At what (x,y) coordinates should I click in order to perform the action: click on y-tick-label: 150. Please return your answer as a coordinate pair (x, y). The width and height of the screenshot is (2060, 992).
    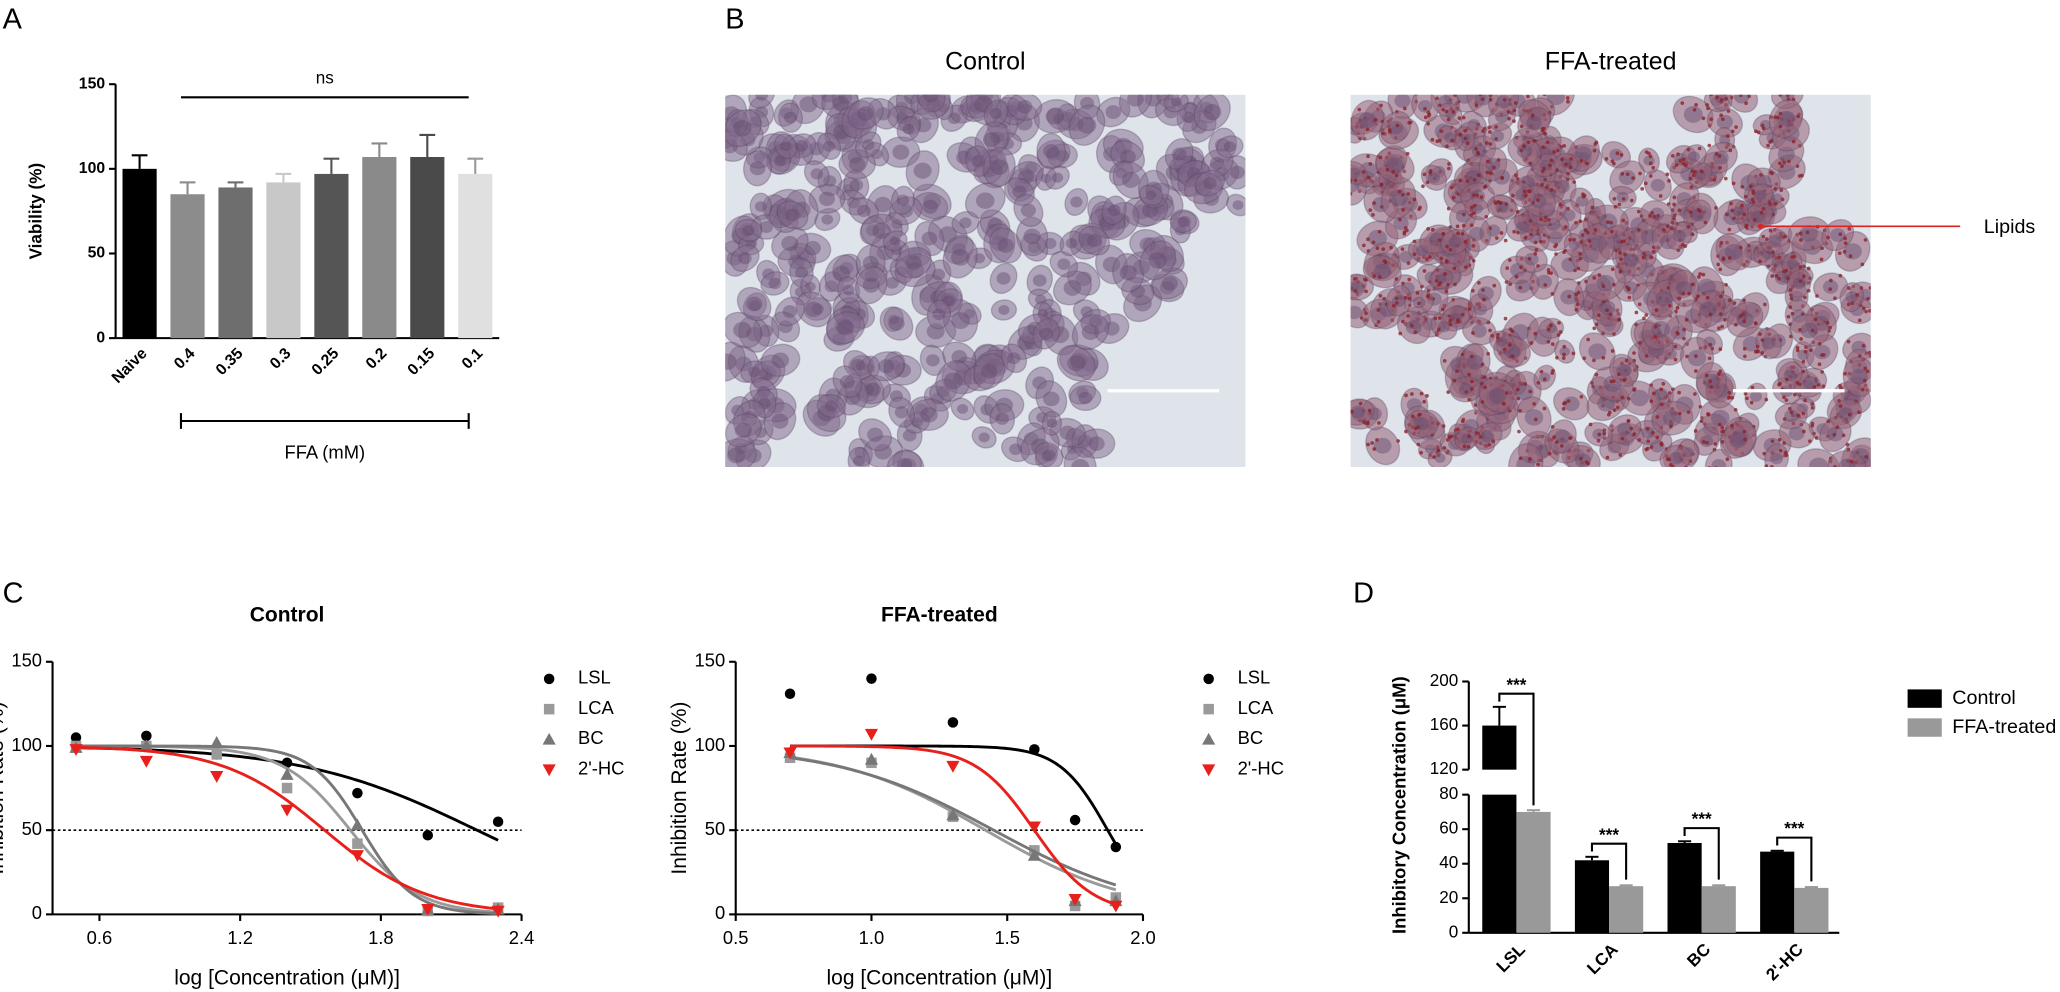
    Looking at the image, I should click on (92, 83).